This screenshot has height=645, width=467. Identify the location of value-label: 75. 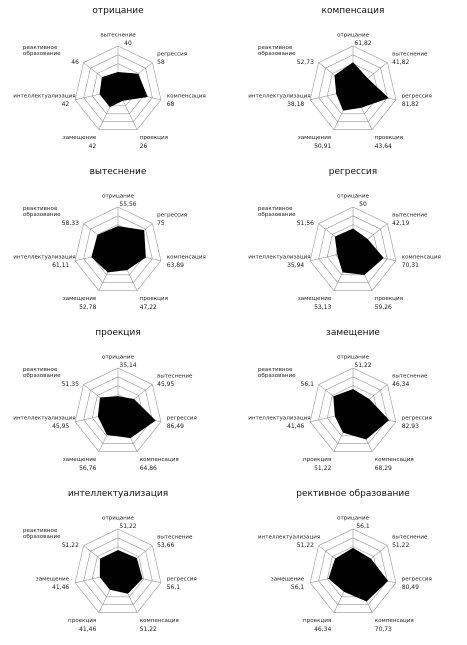
(161, 223).